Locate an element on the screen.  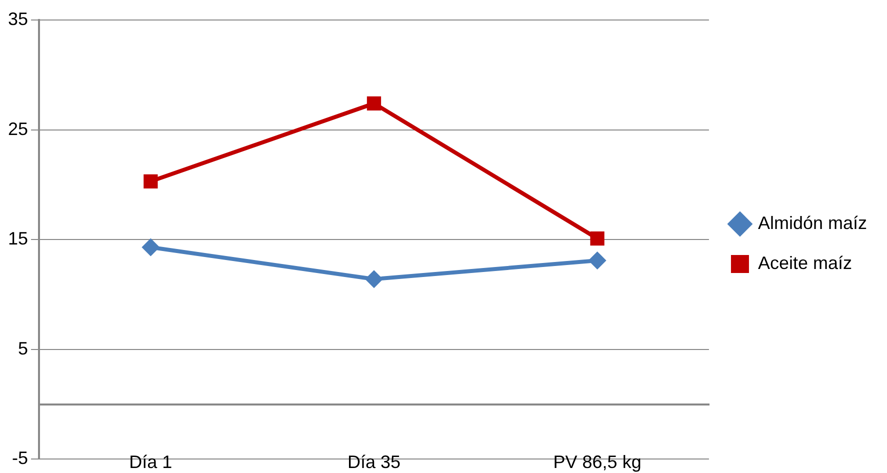
x-tick-label: PV 86,5 kg is located at coordinates (597, 462).